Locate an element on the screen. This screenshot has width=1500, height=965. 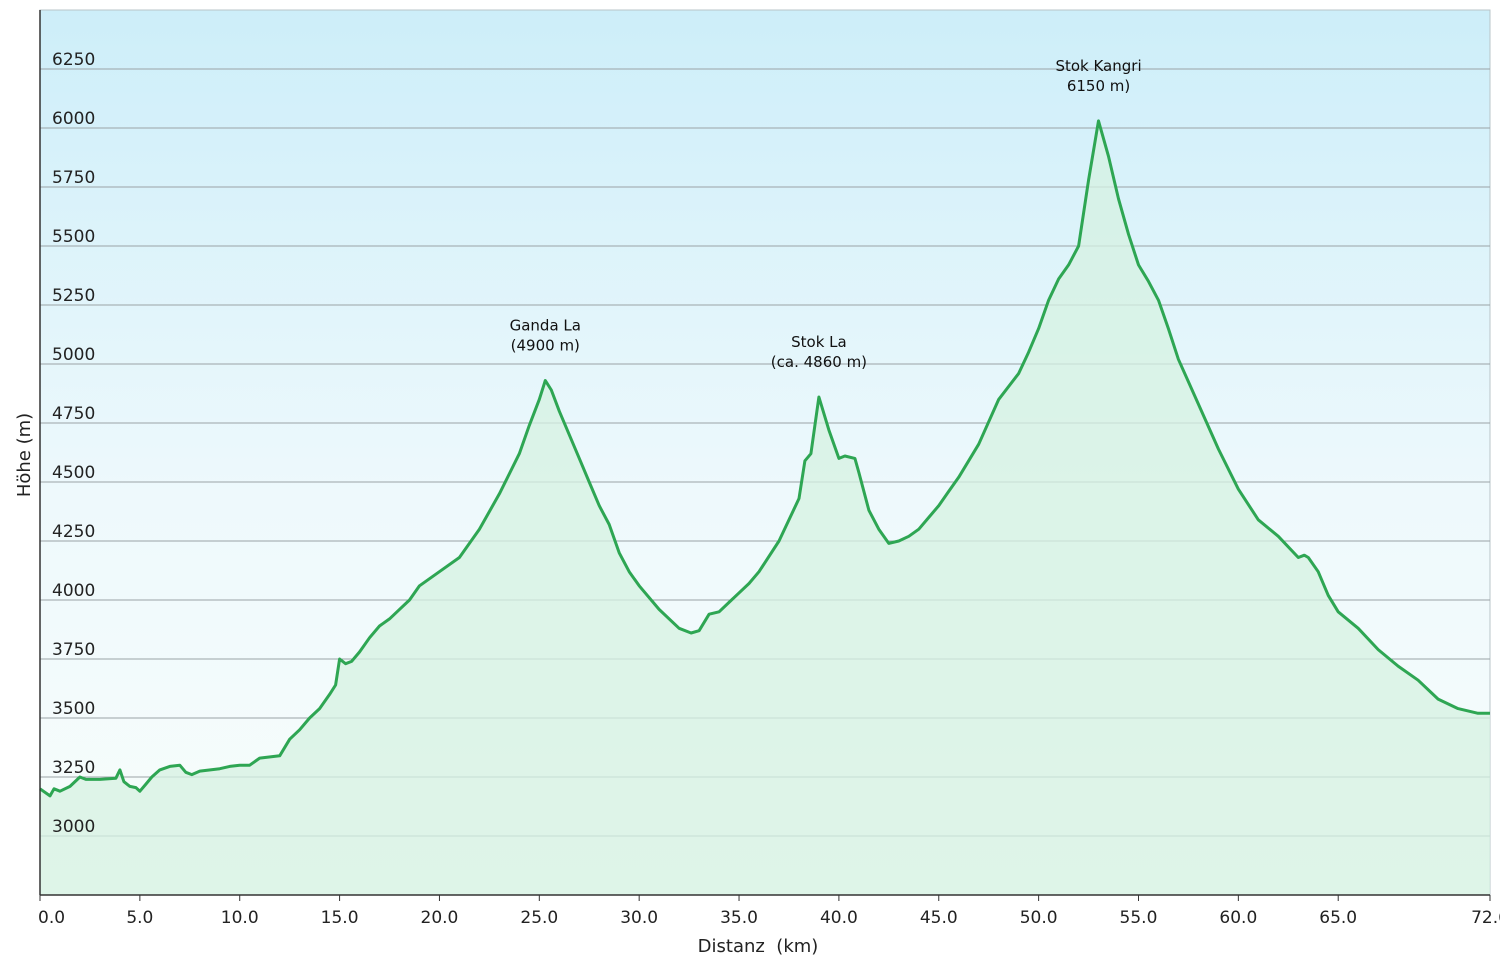
y-tick-label: 5000 is located at coordinates (73, 355).